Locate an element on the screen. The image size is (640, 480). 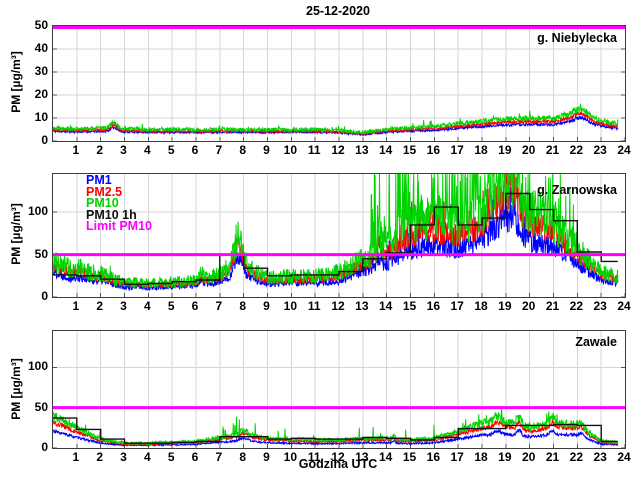
series-pm10-1h-step is located at coordinates (335, 430).